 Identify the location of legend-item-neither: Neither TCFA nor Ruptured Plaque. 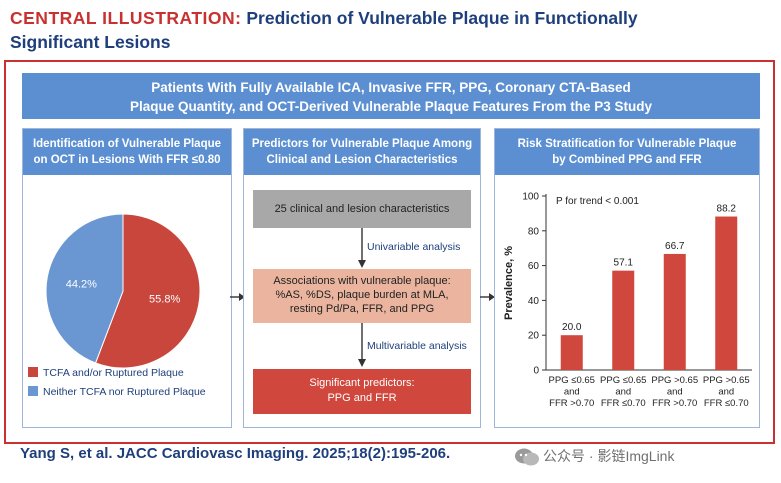
(117, 392).